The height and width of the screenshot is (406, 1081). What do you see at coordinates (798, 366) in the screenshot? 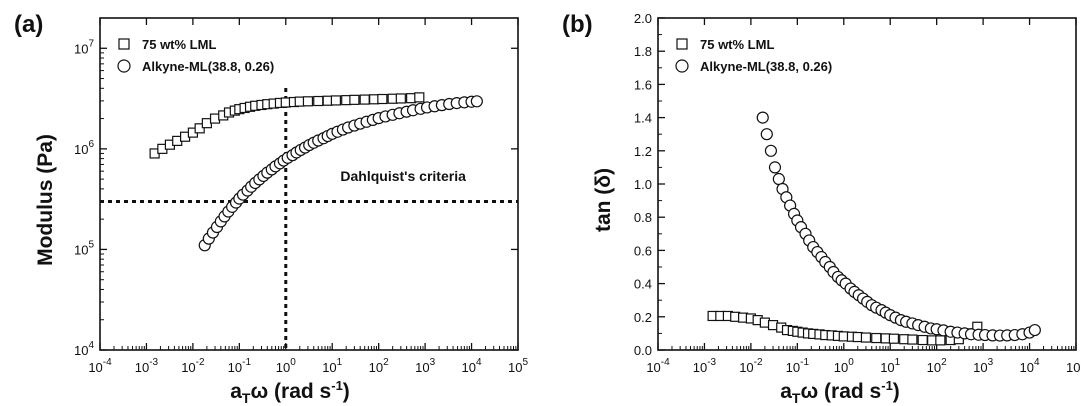
I see `panel-b-x-tick-label: 10⁻¹` at bounding box center [798, 366].